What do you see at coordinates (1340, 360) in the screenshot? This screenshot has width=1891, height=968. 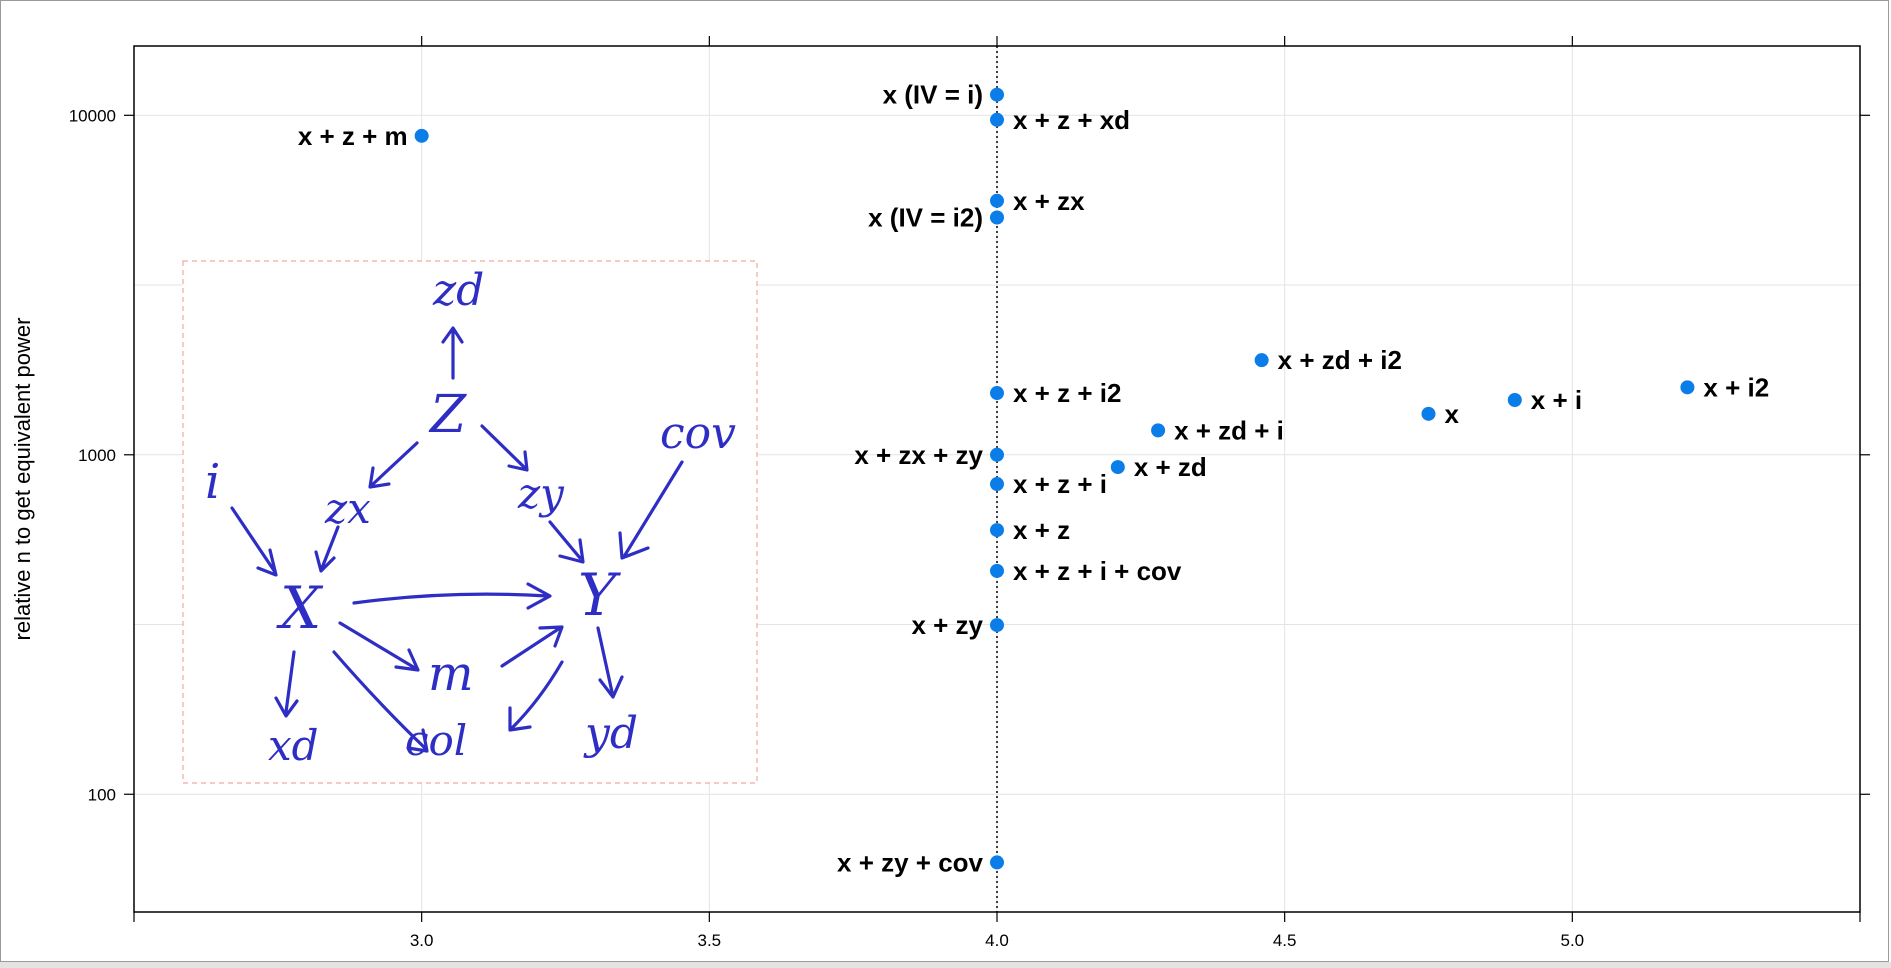 I see `point-label: x + zd + i2` at bounding box center [1340, 360].